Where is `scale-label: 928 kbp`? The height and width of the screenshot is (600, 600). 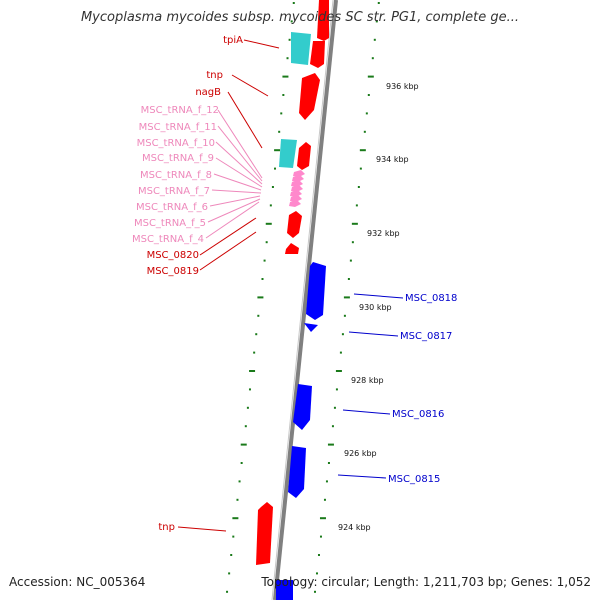 scale-label: 928 kbp is located at coordinates (367, 380).